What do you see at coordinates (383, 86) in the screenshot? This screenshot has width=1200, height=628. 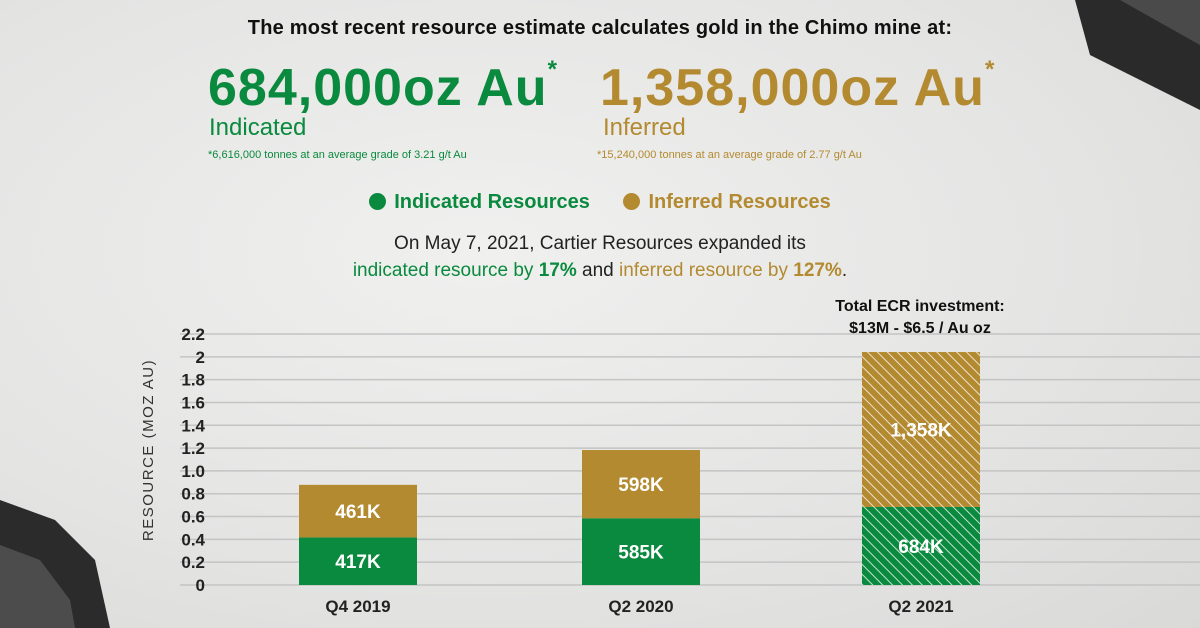 I see `indicated-amount: 684,000oz Au*` at bounding box center [383, 86].